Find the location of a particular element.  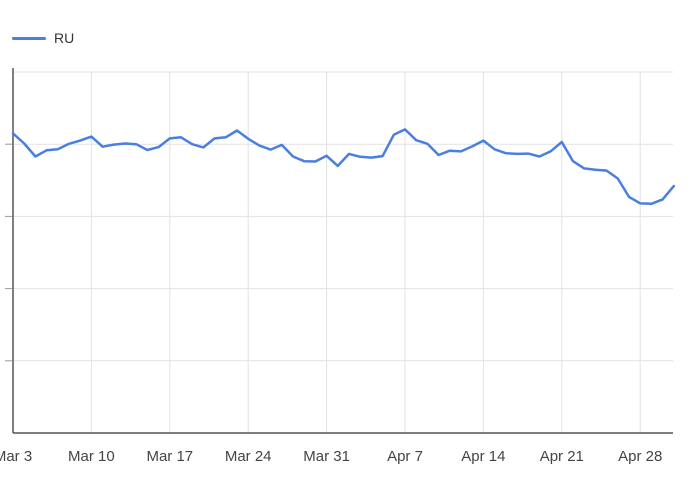

x-tick-label: Mar 17 is located at coordinates (169, 456).